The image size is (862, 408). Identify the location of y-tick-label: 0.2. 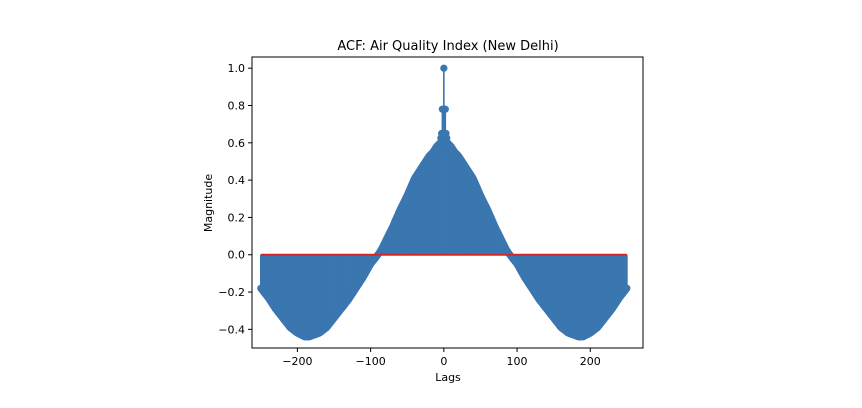
(237, 217).